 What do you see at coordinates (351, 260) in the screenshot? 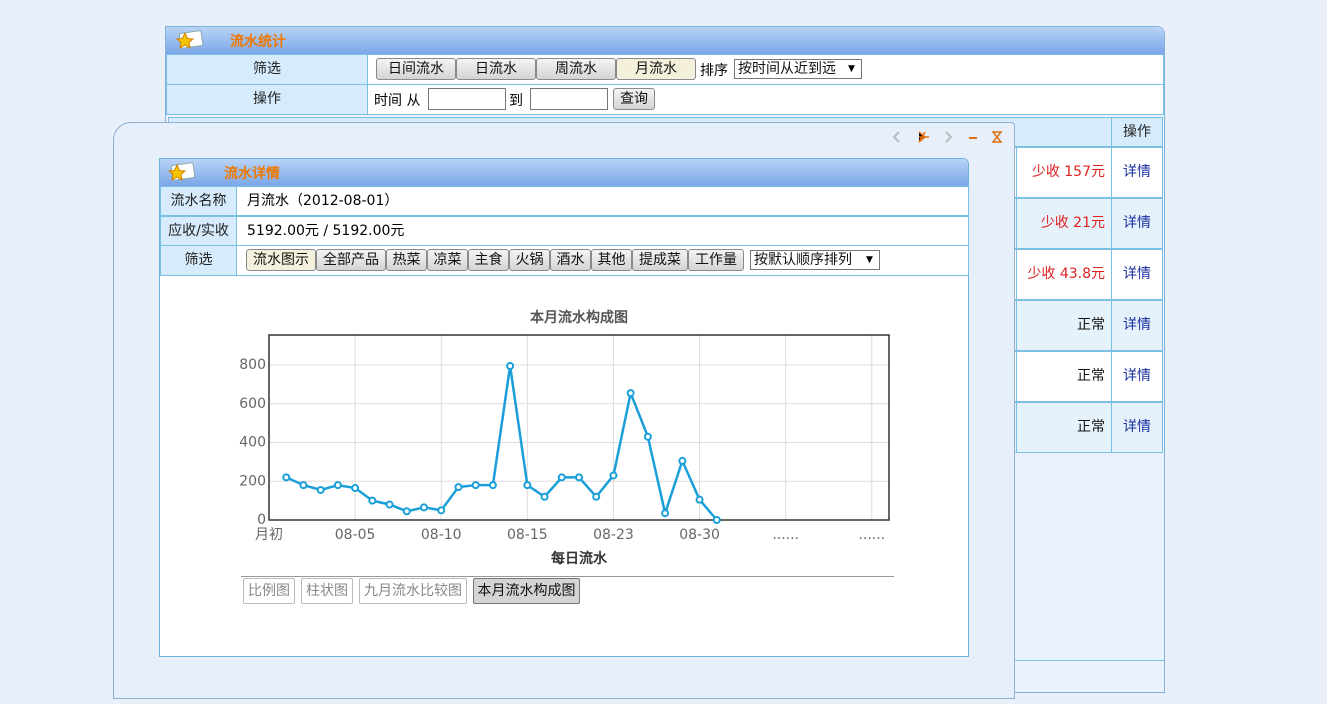
I see `filter-button: 全部产品` at bounding box center [351, 260].